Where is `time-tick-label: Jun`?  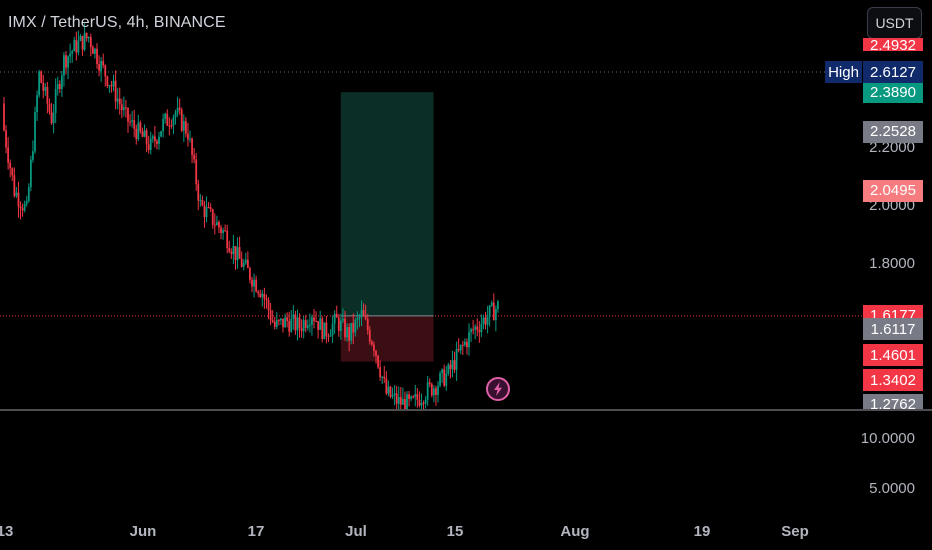
time-tick-label: Jun is located at coordinates (143, 531).